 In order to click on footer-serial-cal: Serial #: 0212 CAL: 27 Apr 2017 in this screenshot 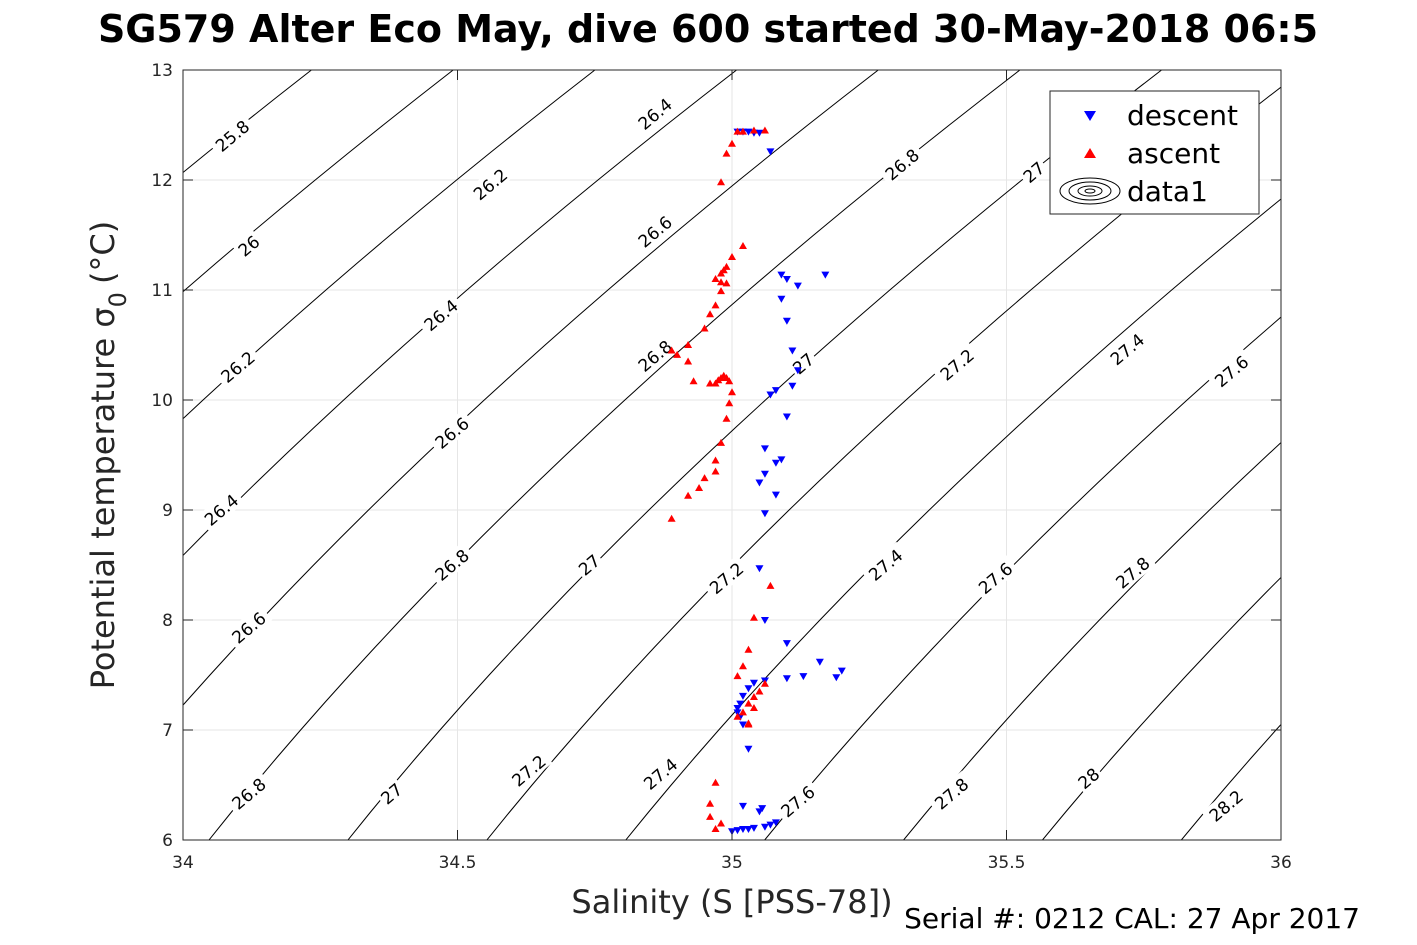, I will do `click(1132, 918)`.